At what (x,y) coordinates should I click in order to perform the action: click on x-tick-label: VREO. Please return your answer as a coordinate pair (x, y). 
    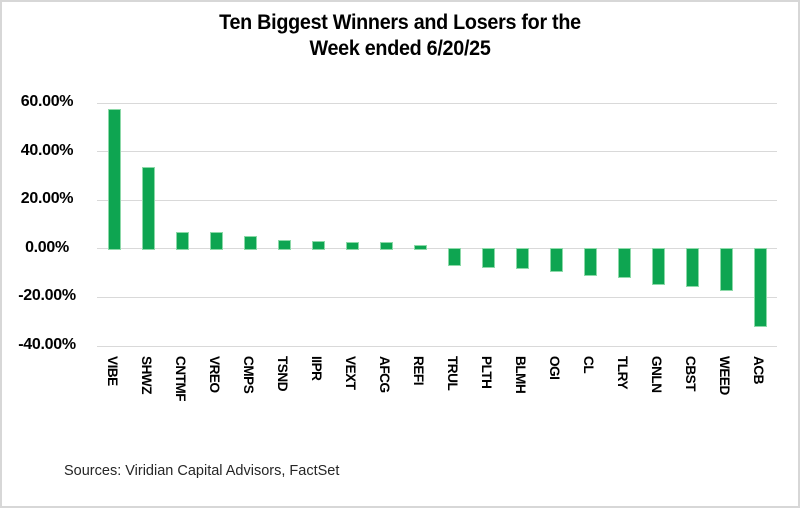
    Looking at the image, I should click on (215, 374).